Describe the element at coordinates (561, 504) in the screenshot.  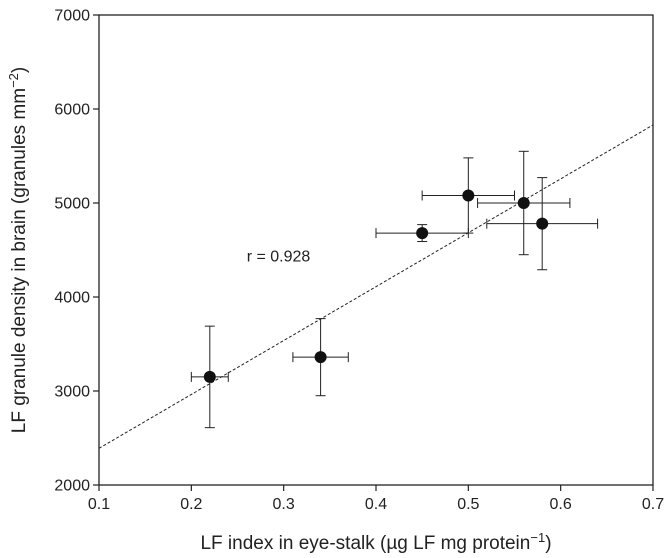
I see `x-tick-label: 0.6` at that location.